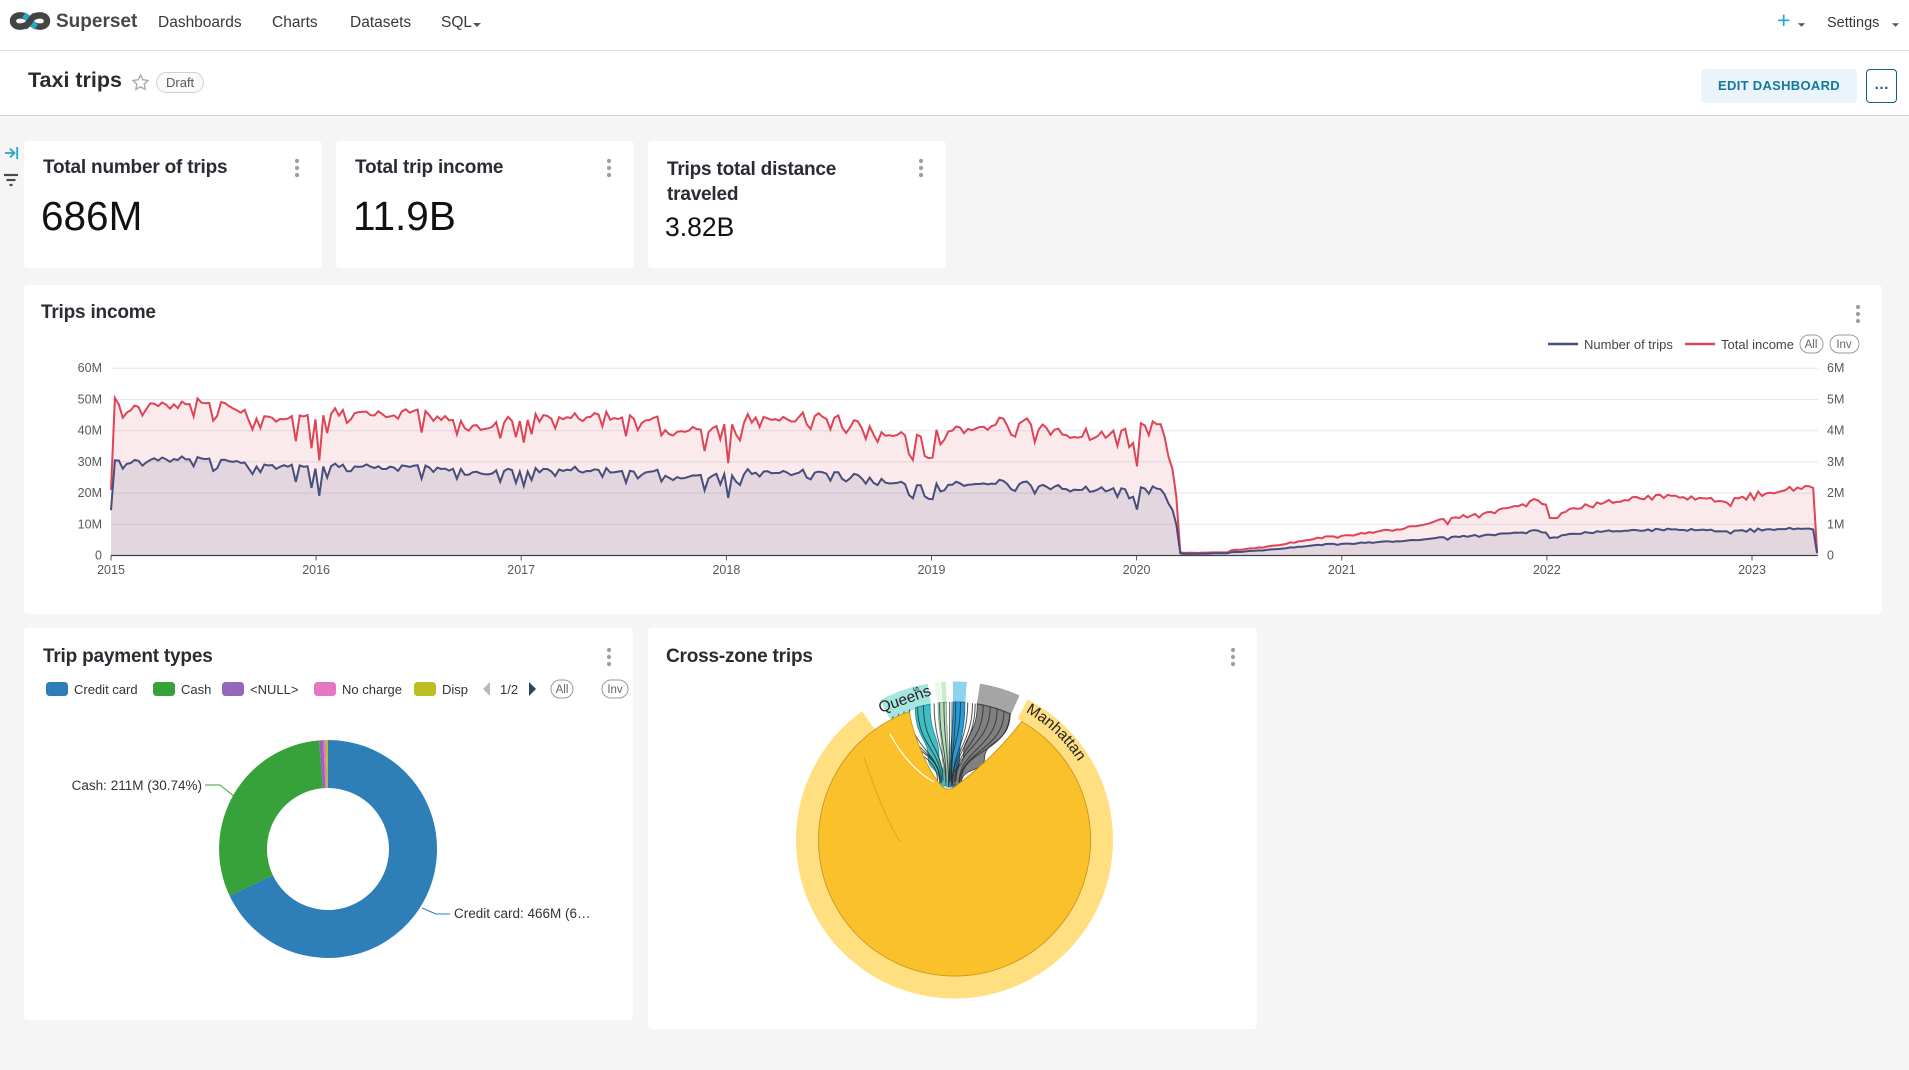 The height and width of the screenshot is (1070, 1909). I want to click on svg-text: 2023, so click(1752, 570).